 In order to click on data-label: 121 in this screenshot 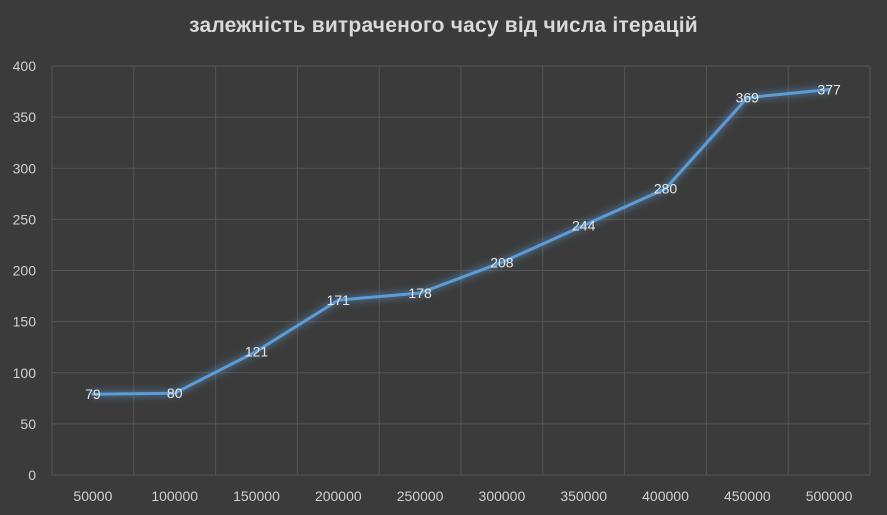, I will do `click(257, 351)`.